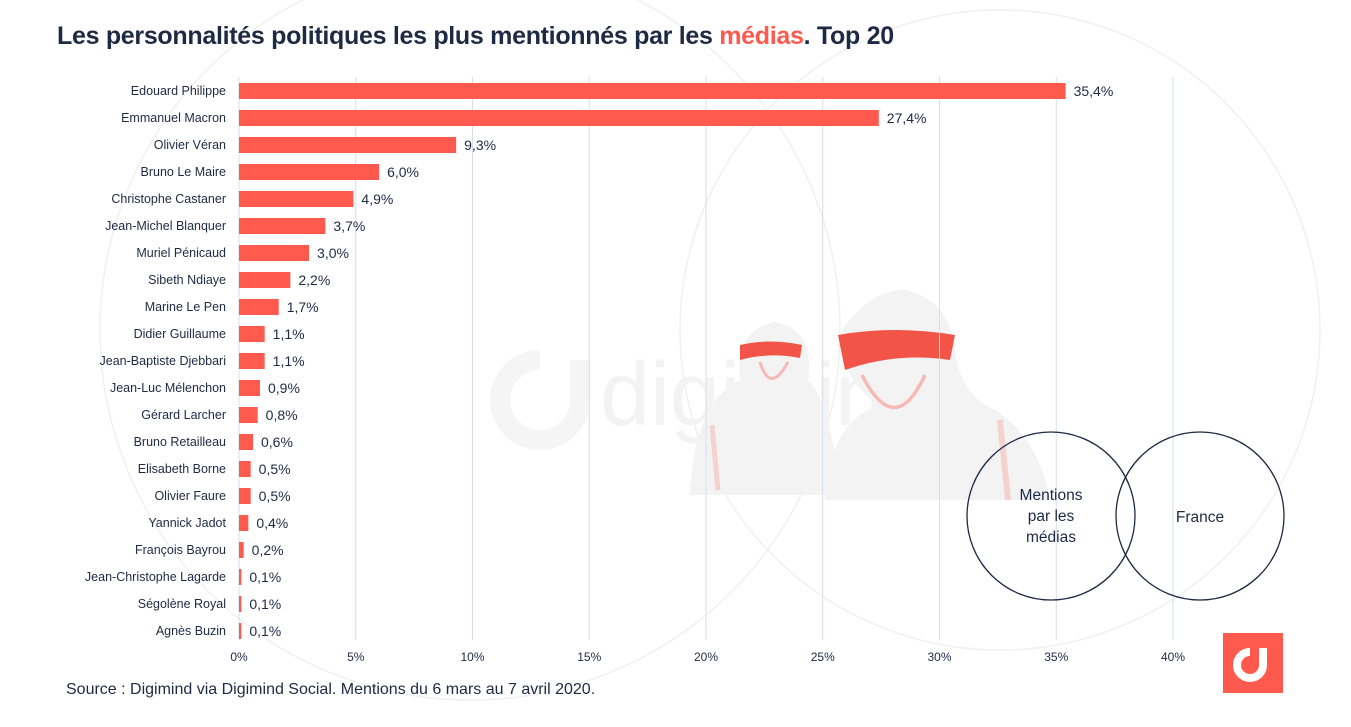 The image size is (1351, 727). What do you see at coordinates (907, 118) in the screenshot?
I see `value-label: 27,4%` at bounding box center [907, 118].